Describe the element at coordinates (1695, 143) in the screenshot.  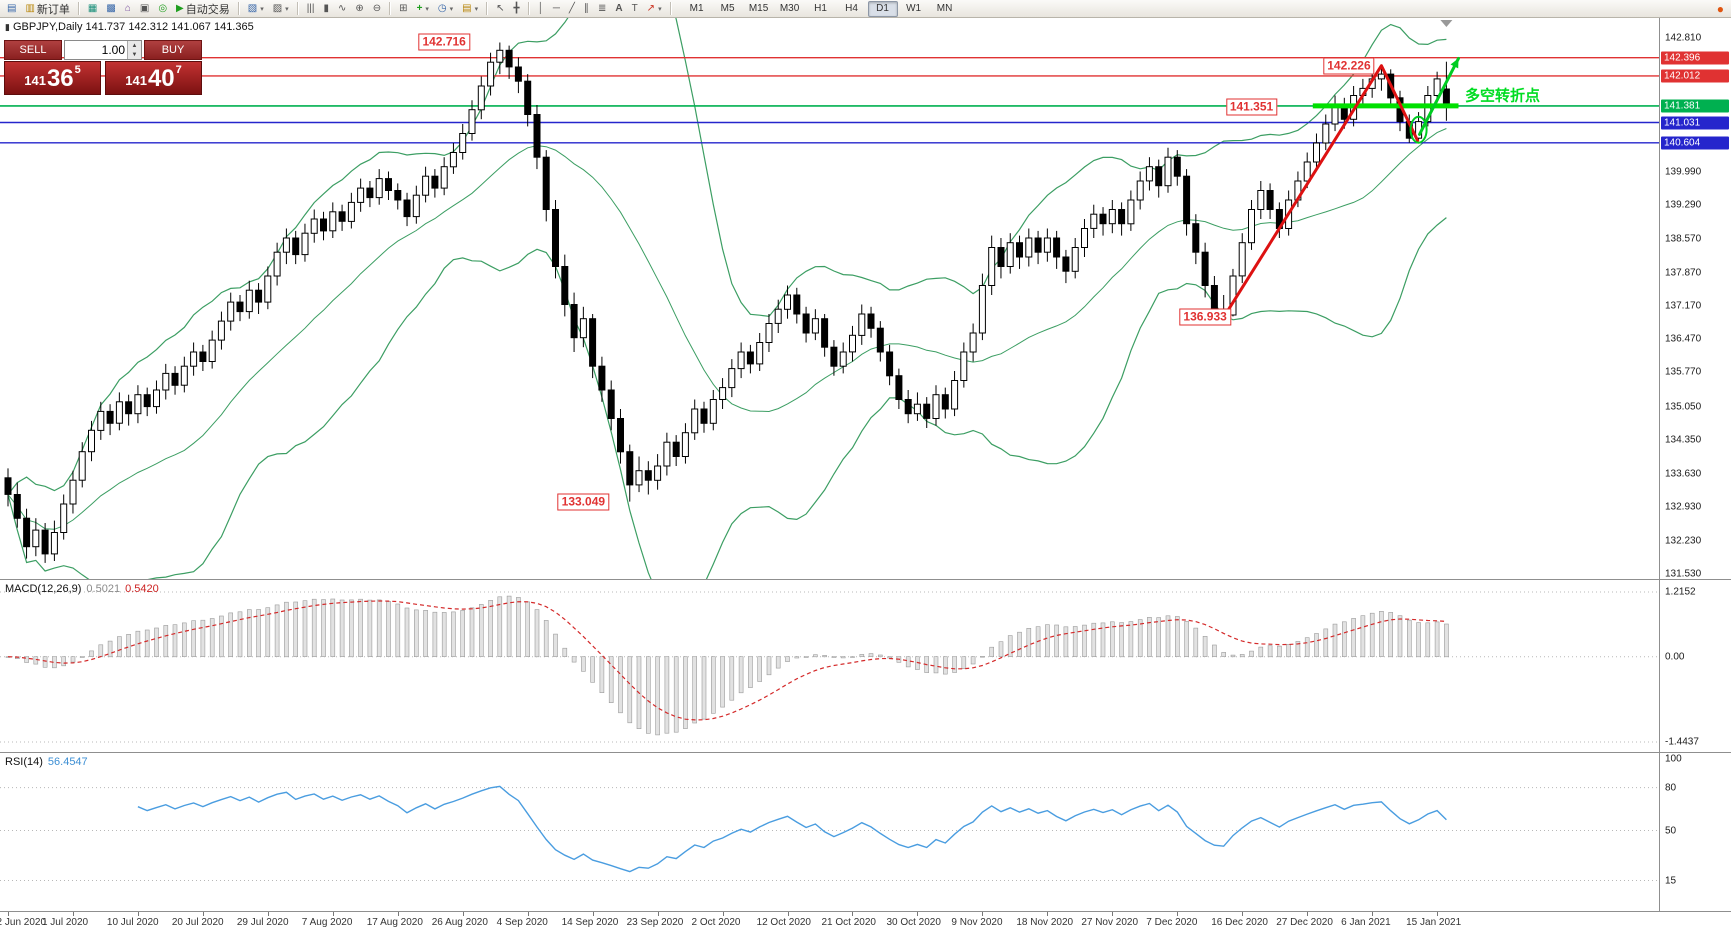
I see `price-axis-tag: 140.604` at that location.